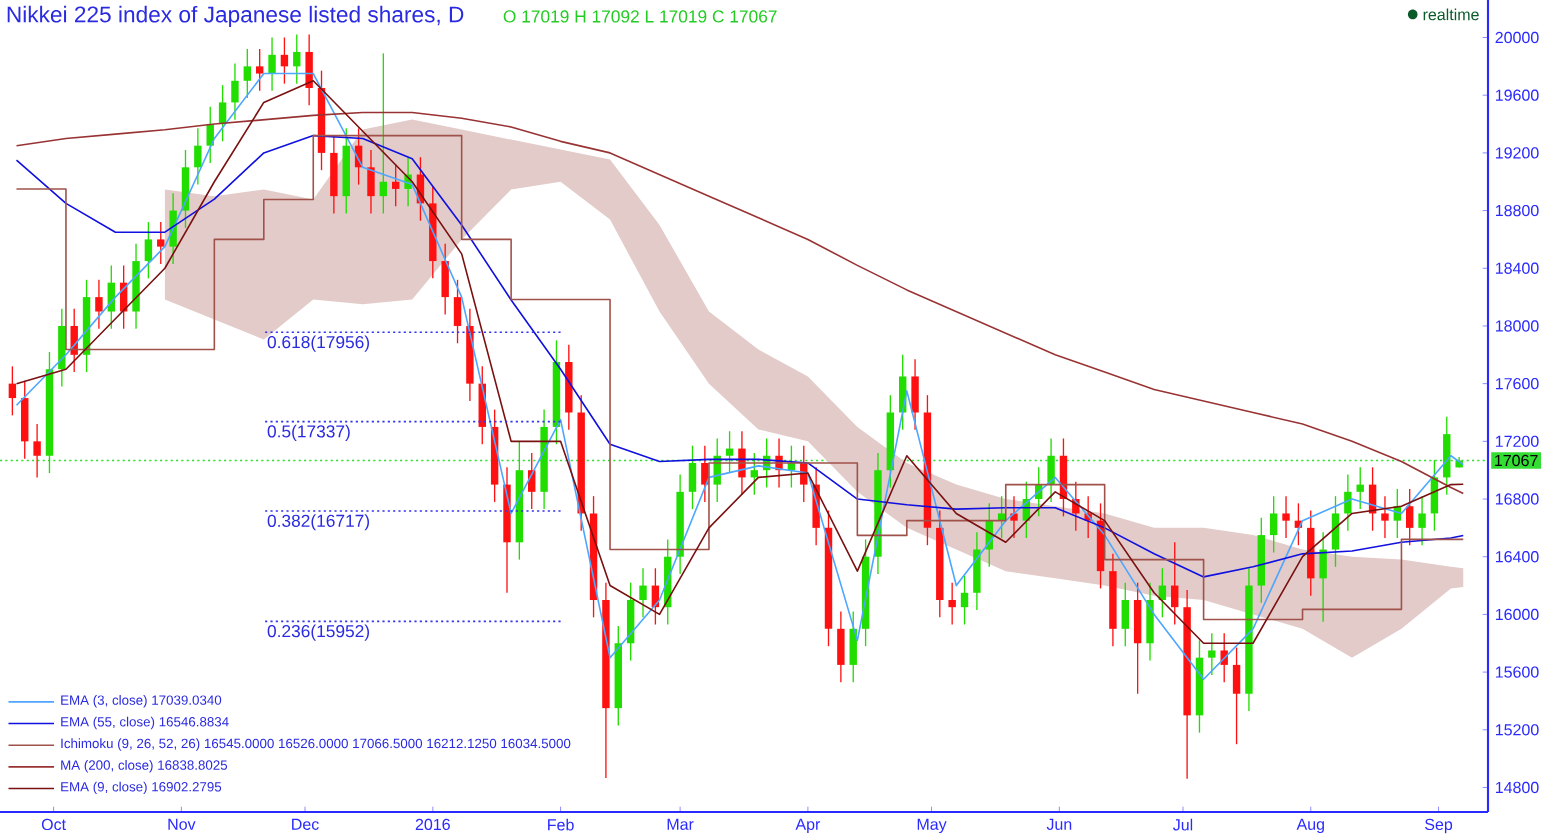  What do you see at coordinates (318, 343) in the screenshot?
I see `annotation: 0.618(17956)` at bounding box center [318, 343].